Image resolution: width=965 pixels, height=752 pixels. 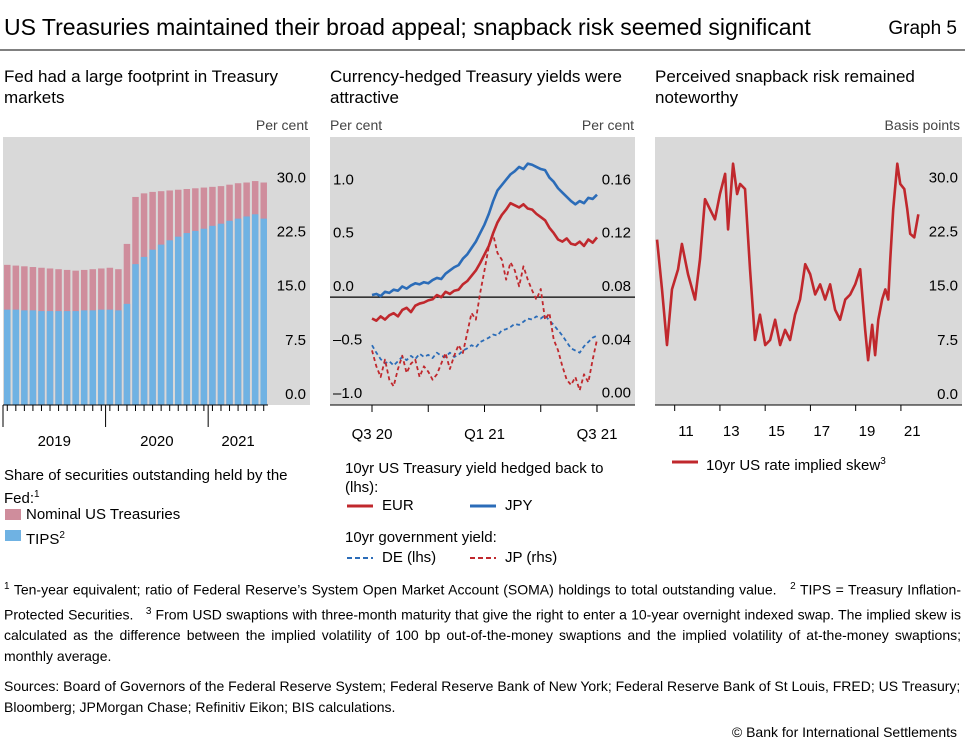 I want to click on copyright: © Bank for International Settlements, so click(x=844, y=732).